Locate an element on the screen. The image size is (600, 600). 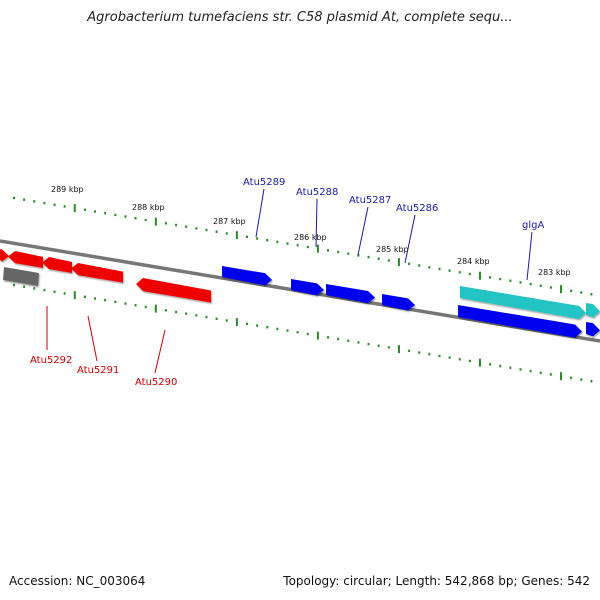
tick-label: 284 kbp is located at coordinates (473, 261).